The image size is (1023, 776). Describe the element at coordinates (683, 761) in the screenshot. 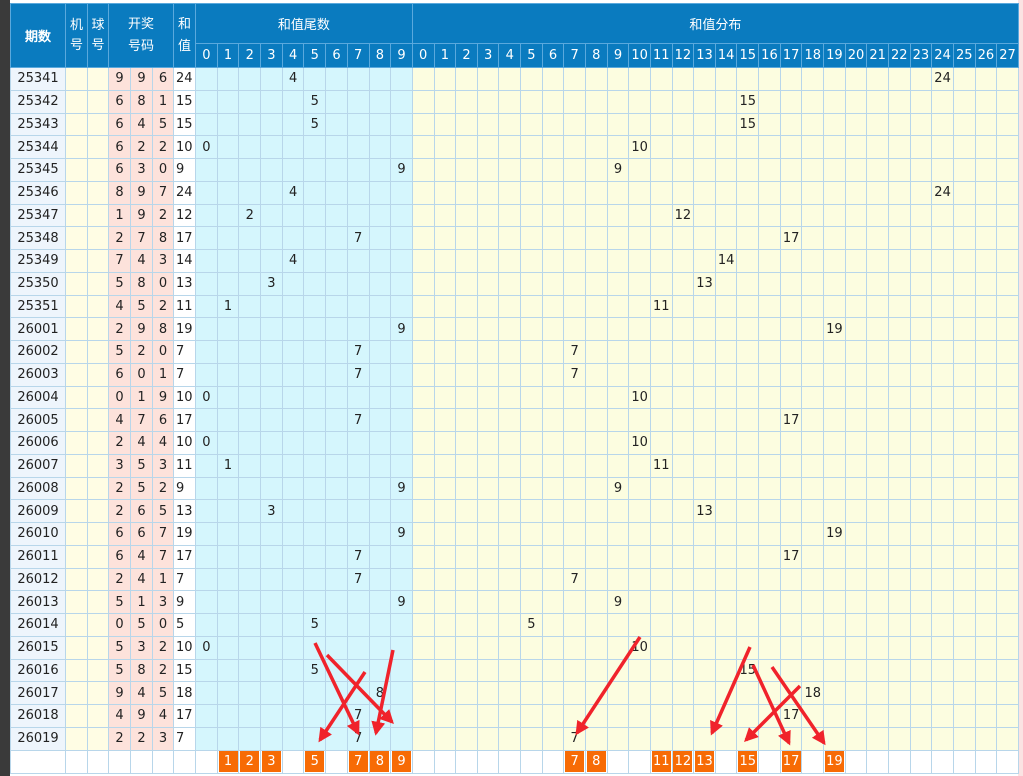

I see `selected-sum: 12` at that location.